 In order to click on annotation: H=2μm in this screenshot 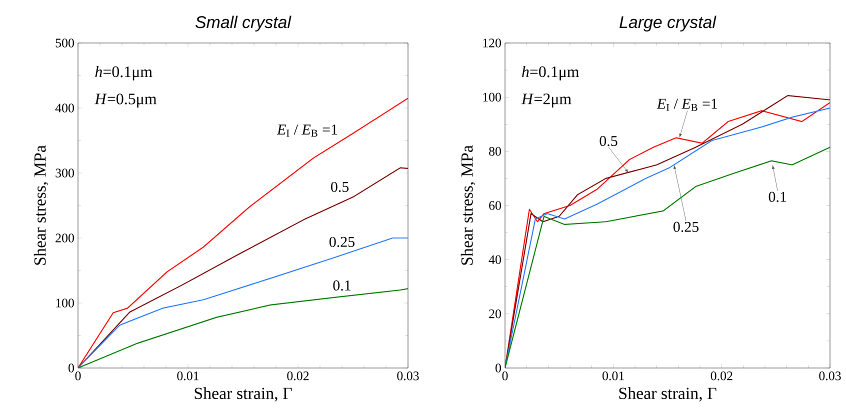, I will do `click(546, 101)`.